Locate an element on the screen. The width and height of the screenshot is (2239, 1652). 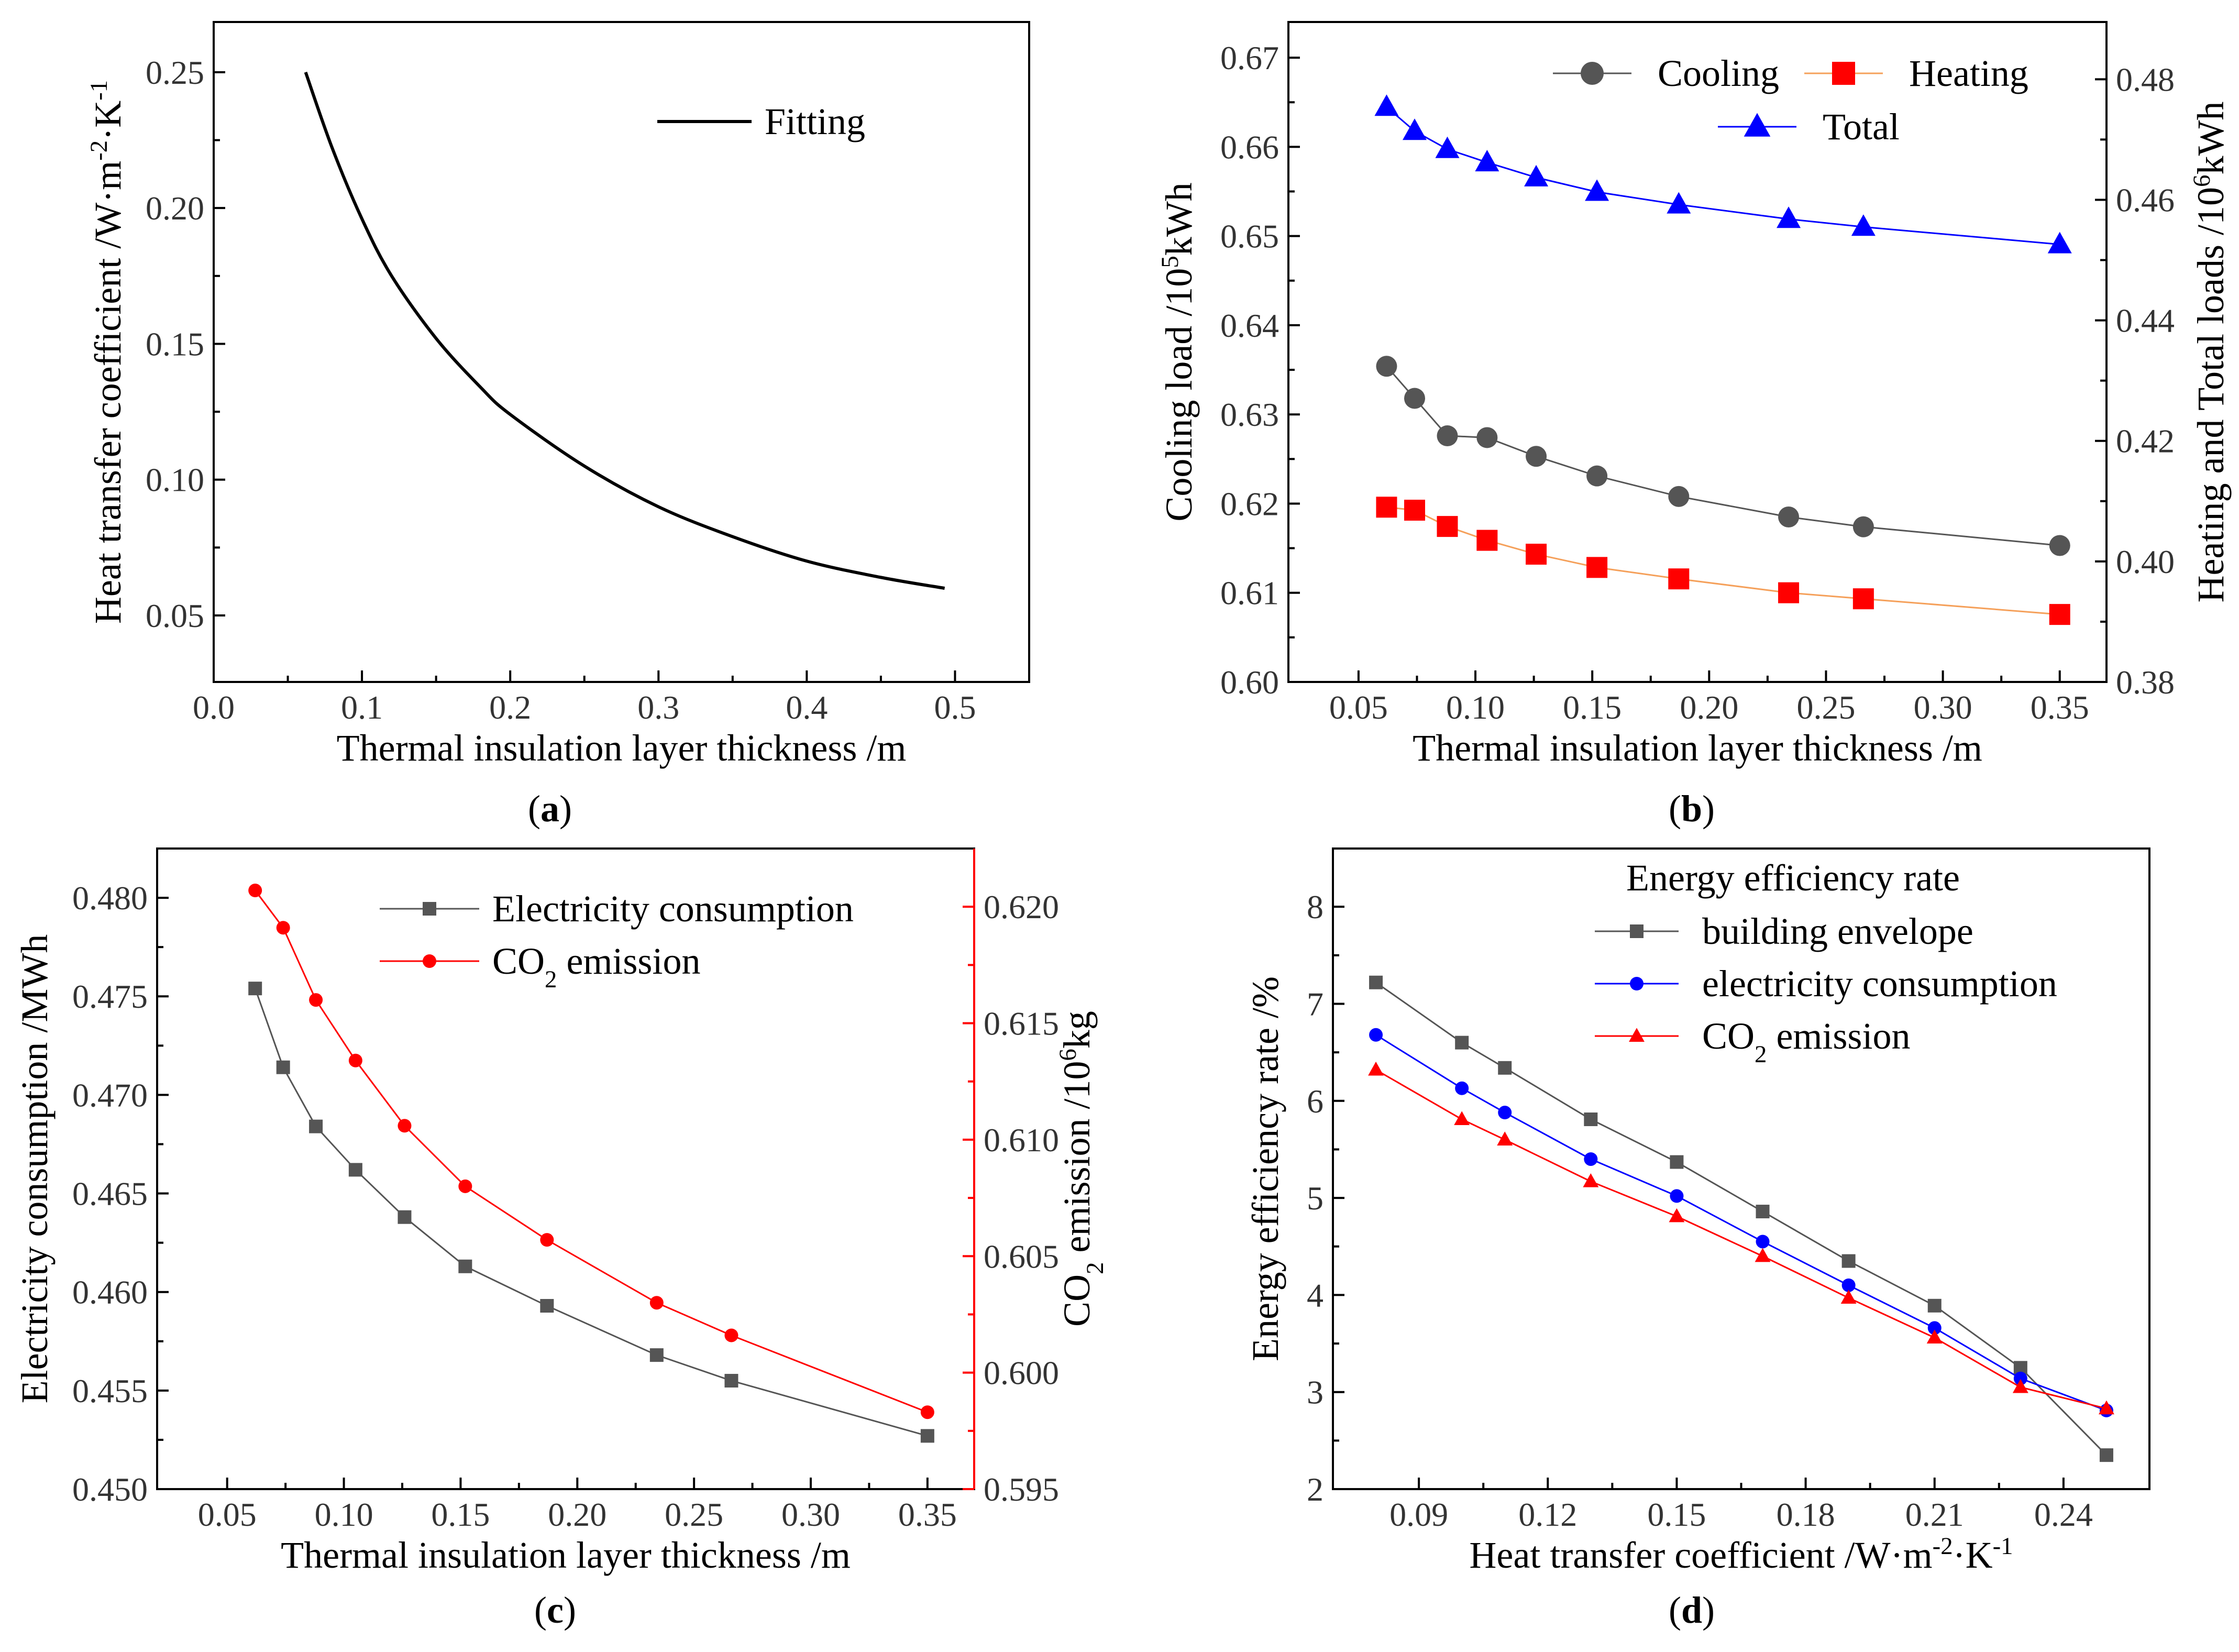
y2-tick-label: 0.48 is located at coordinates (2146, 79).